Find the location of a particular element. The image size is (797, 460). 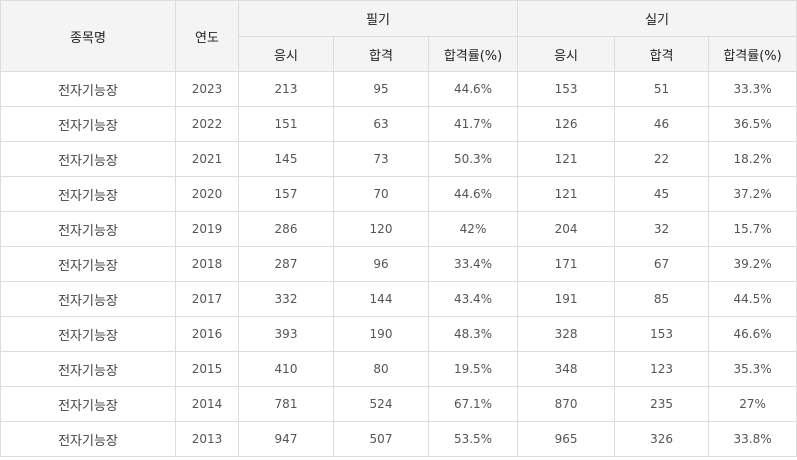

cell-practical-rate: 33.8% is located at coordinates (752, 439).